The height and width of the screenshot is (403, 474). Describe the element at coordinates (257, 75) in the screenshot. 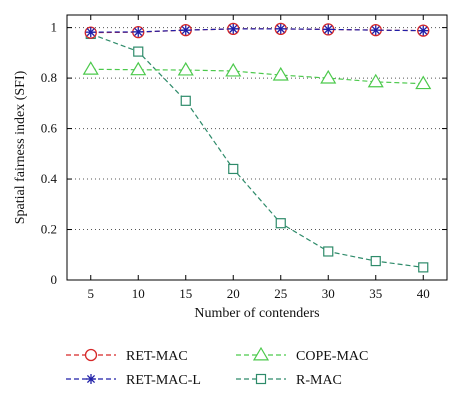

I see `series-cope-mac` at that location.